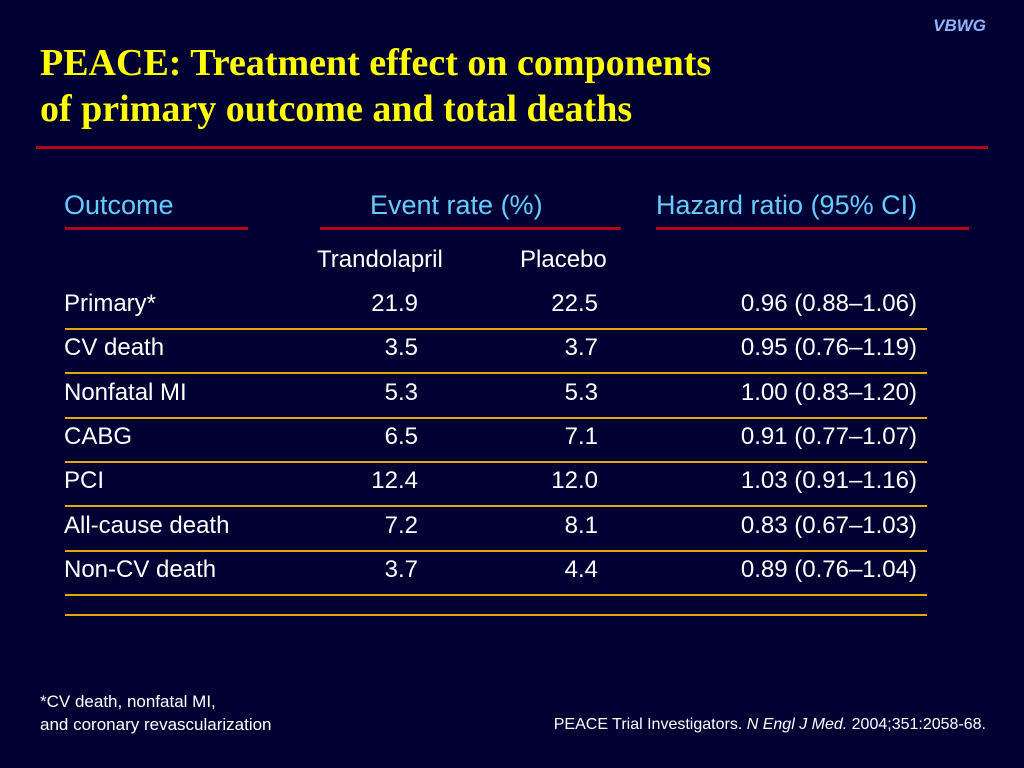 Image resolution: width=1024 pixels, height=768 pixels. I want to click on row-trandolapril-value: 21.9, so click(394, 303).